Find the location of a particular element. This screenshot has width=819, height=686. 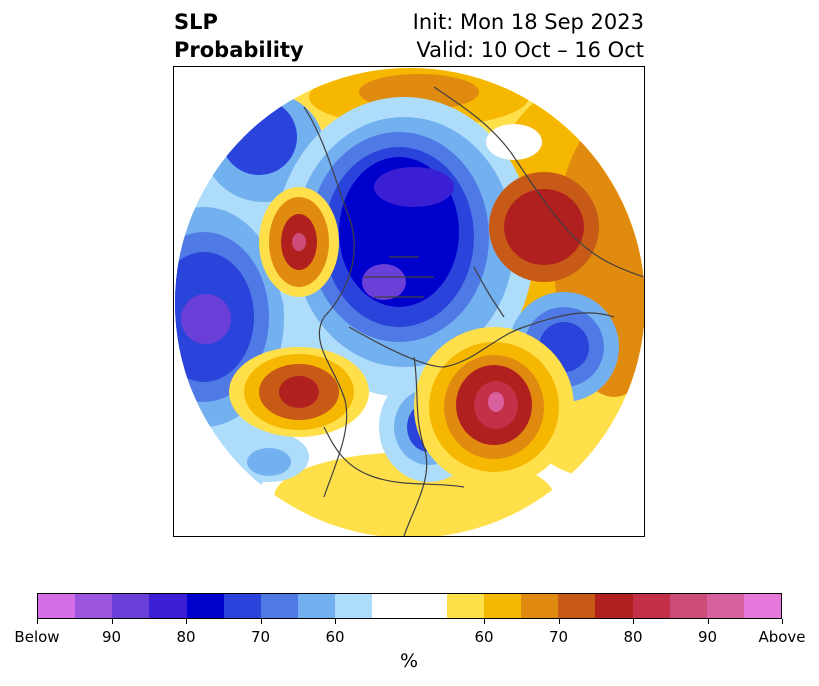

valid-range: Valid: 10 Oct – 16 Oct is located at coordinates (530, 50).